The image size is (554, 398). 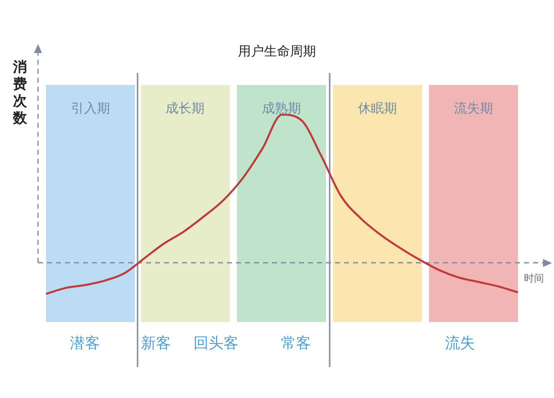 What do you see at coordinates (459, 343) in the screenshot?
I see `text: 流失` at bounding box center [459, 343].